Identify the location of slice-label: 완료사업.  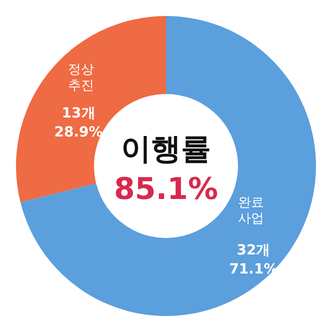
(251, 210).